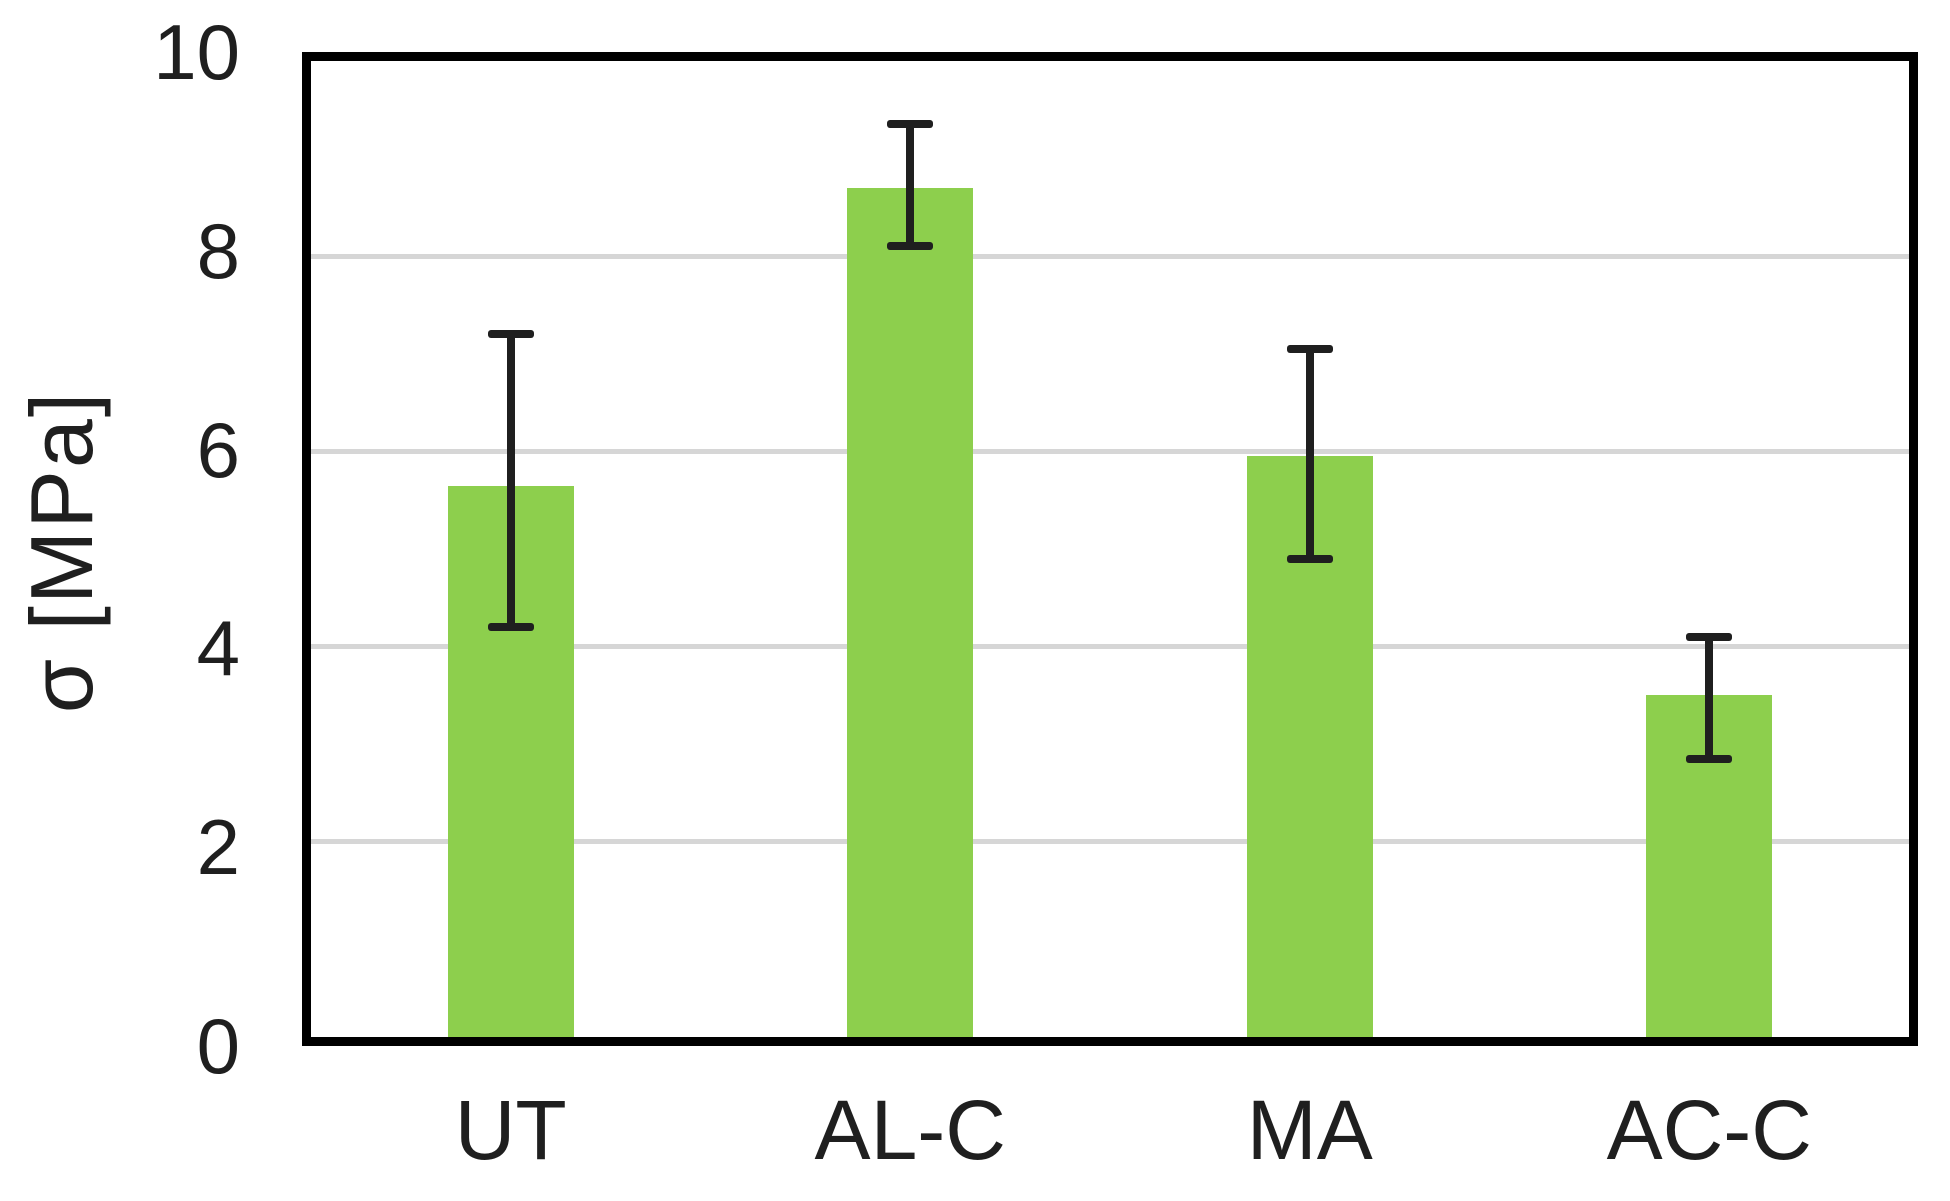 This screenshot has height=1201, width=1950. What do you see at coordinates (1309, 1130) in the screenshot?
I see `x-label-MA: MA` at bounding box center [1309, 1130].